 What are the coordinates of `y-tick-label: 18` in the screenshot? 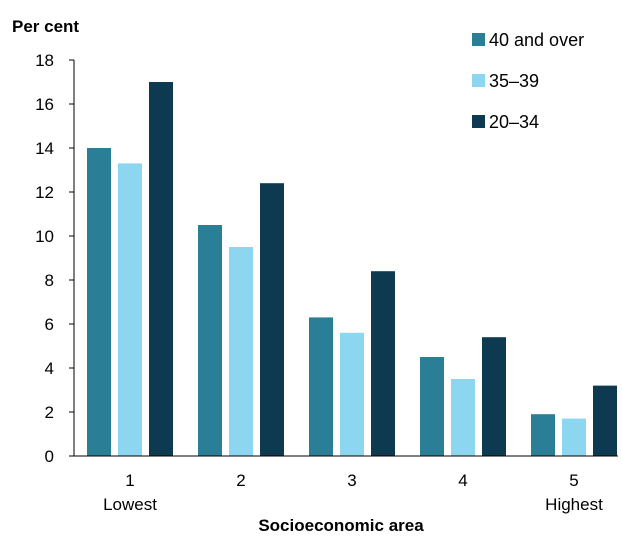 It's located at (44, 60).